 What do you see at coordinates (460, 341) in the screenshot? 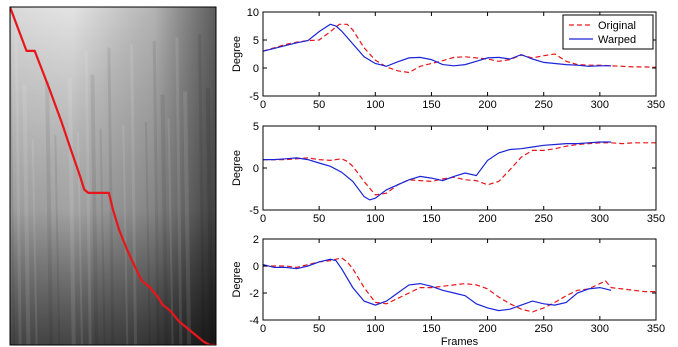
I see `x-axis-label: Frames` at bounding box center [460, 341].